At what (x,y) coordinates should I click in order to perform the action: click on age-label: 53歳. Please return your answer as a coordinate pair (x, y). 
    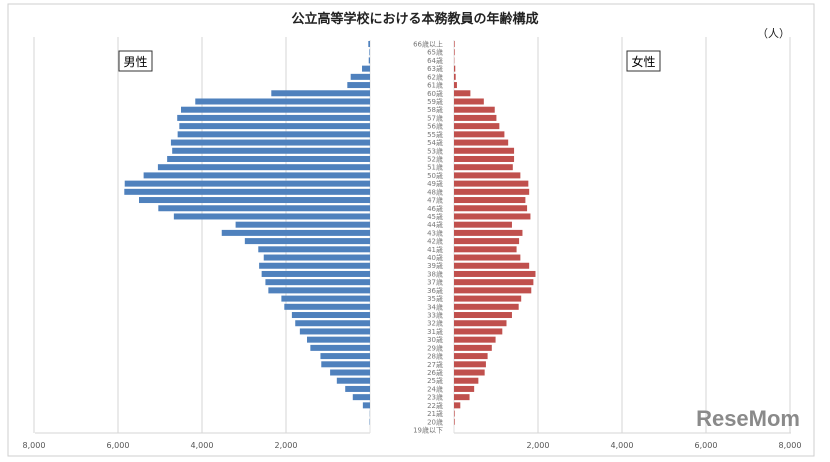
    Looking at the image, I should click on (435, 150).